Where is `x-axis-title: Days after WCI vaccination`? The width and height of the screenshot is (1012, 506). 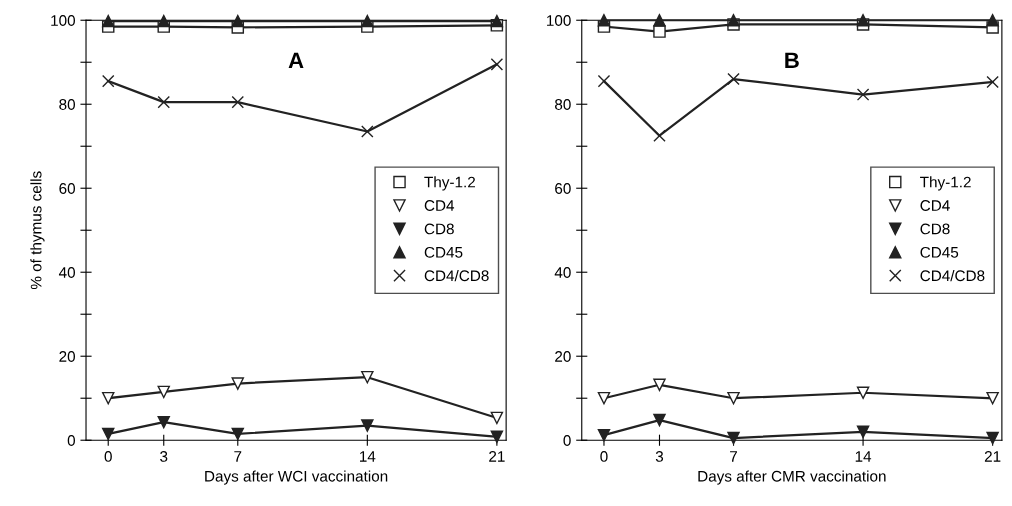 x-axis-title: Days after WCI vaccination is located at coordinates (296, 477).